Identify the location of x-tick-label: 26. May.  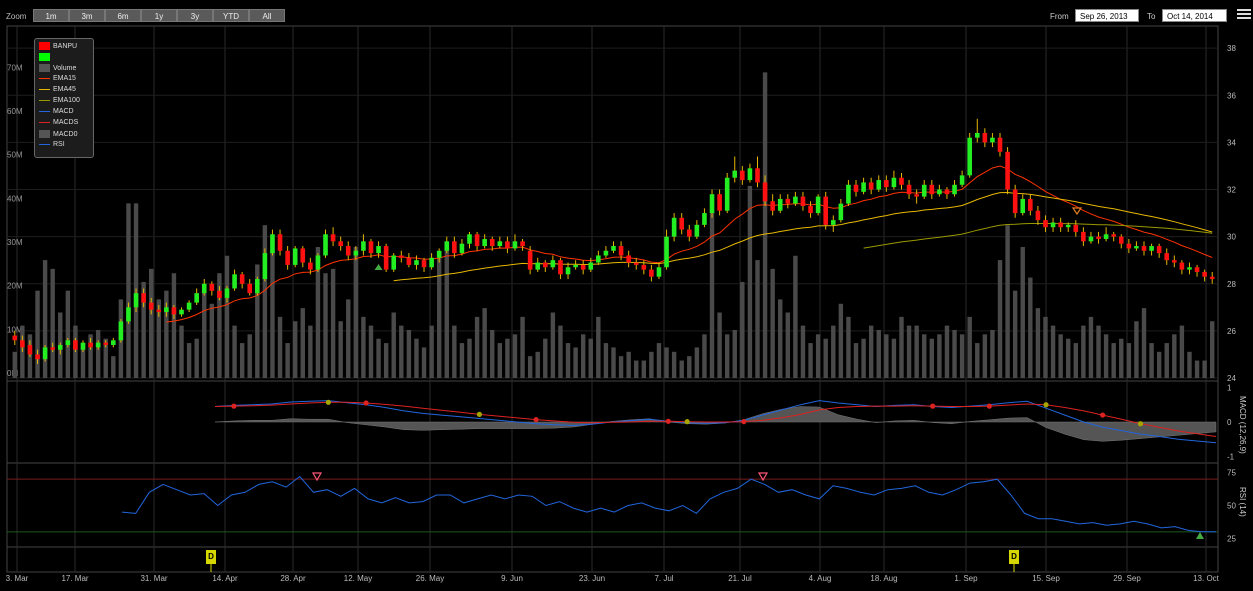
(430, 578).